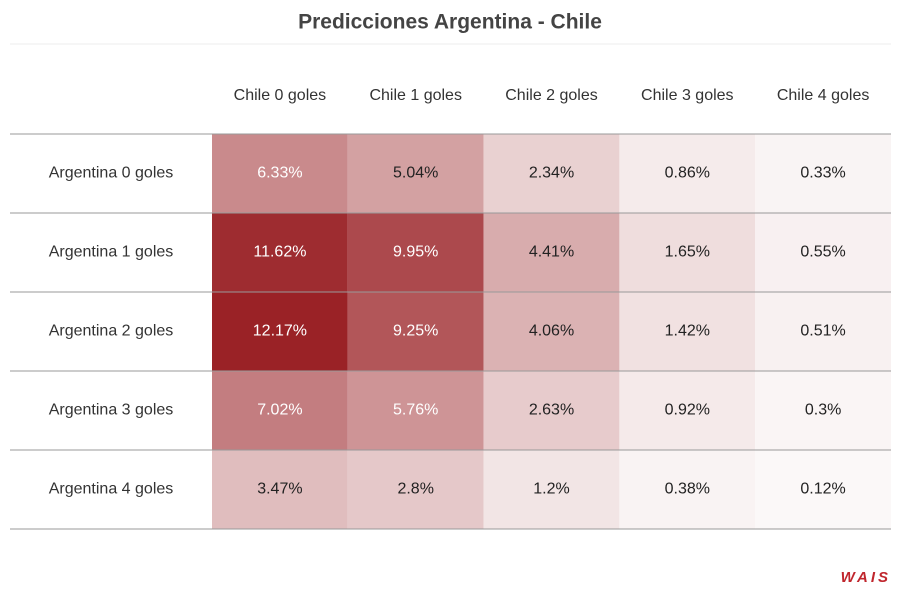 The width and height of the screenshot is (900, 600). I want to click on cell-label: 5.04%, so click(415, 173).